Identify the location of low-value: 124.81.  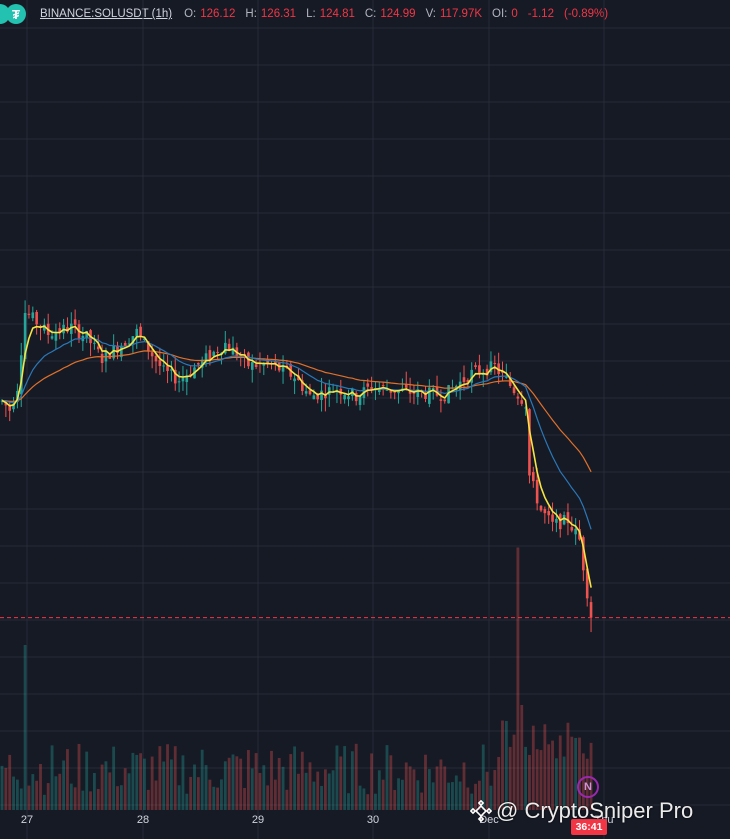
(337, 14).